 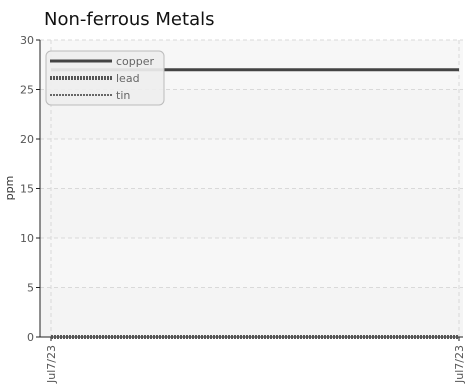 I want to click on y-tick-label: 25, so click(x=27, y=90).